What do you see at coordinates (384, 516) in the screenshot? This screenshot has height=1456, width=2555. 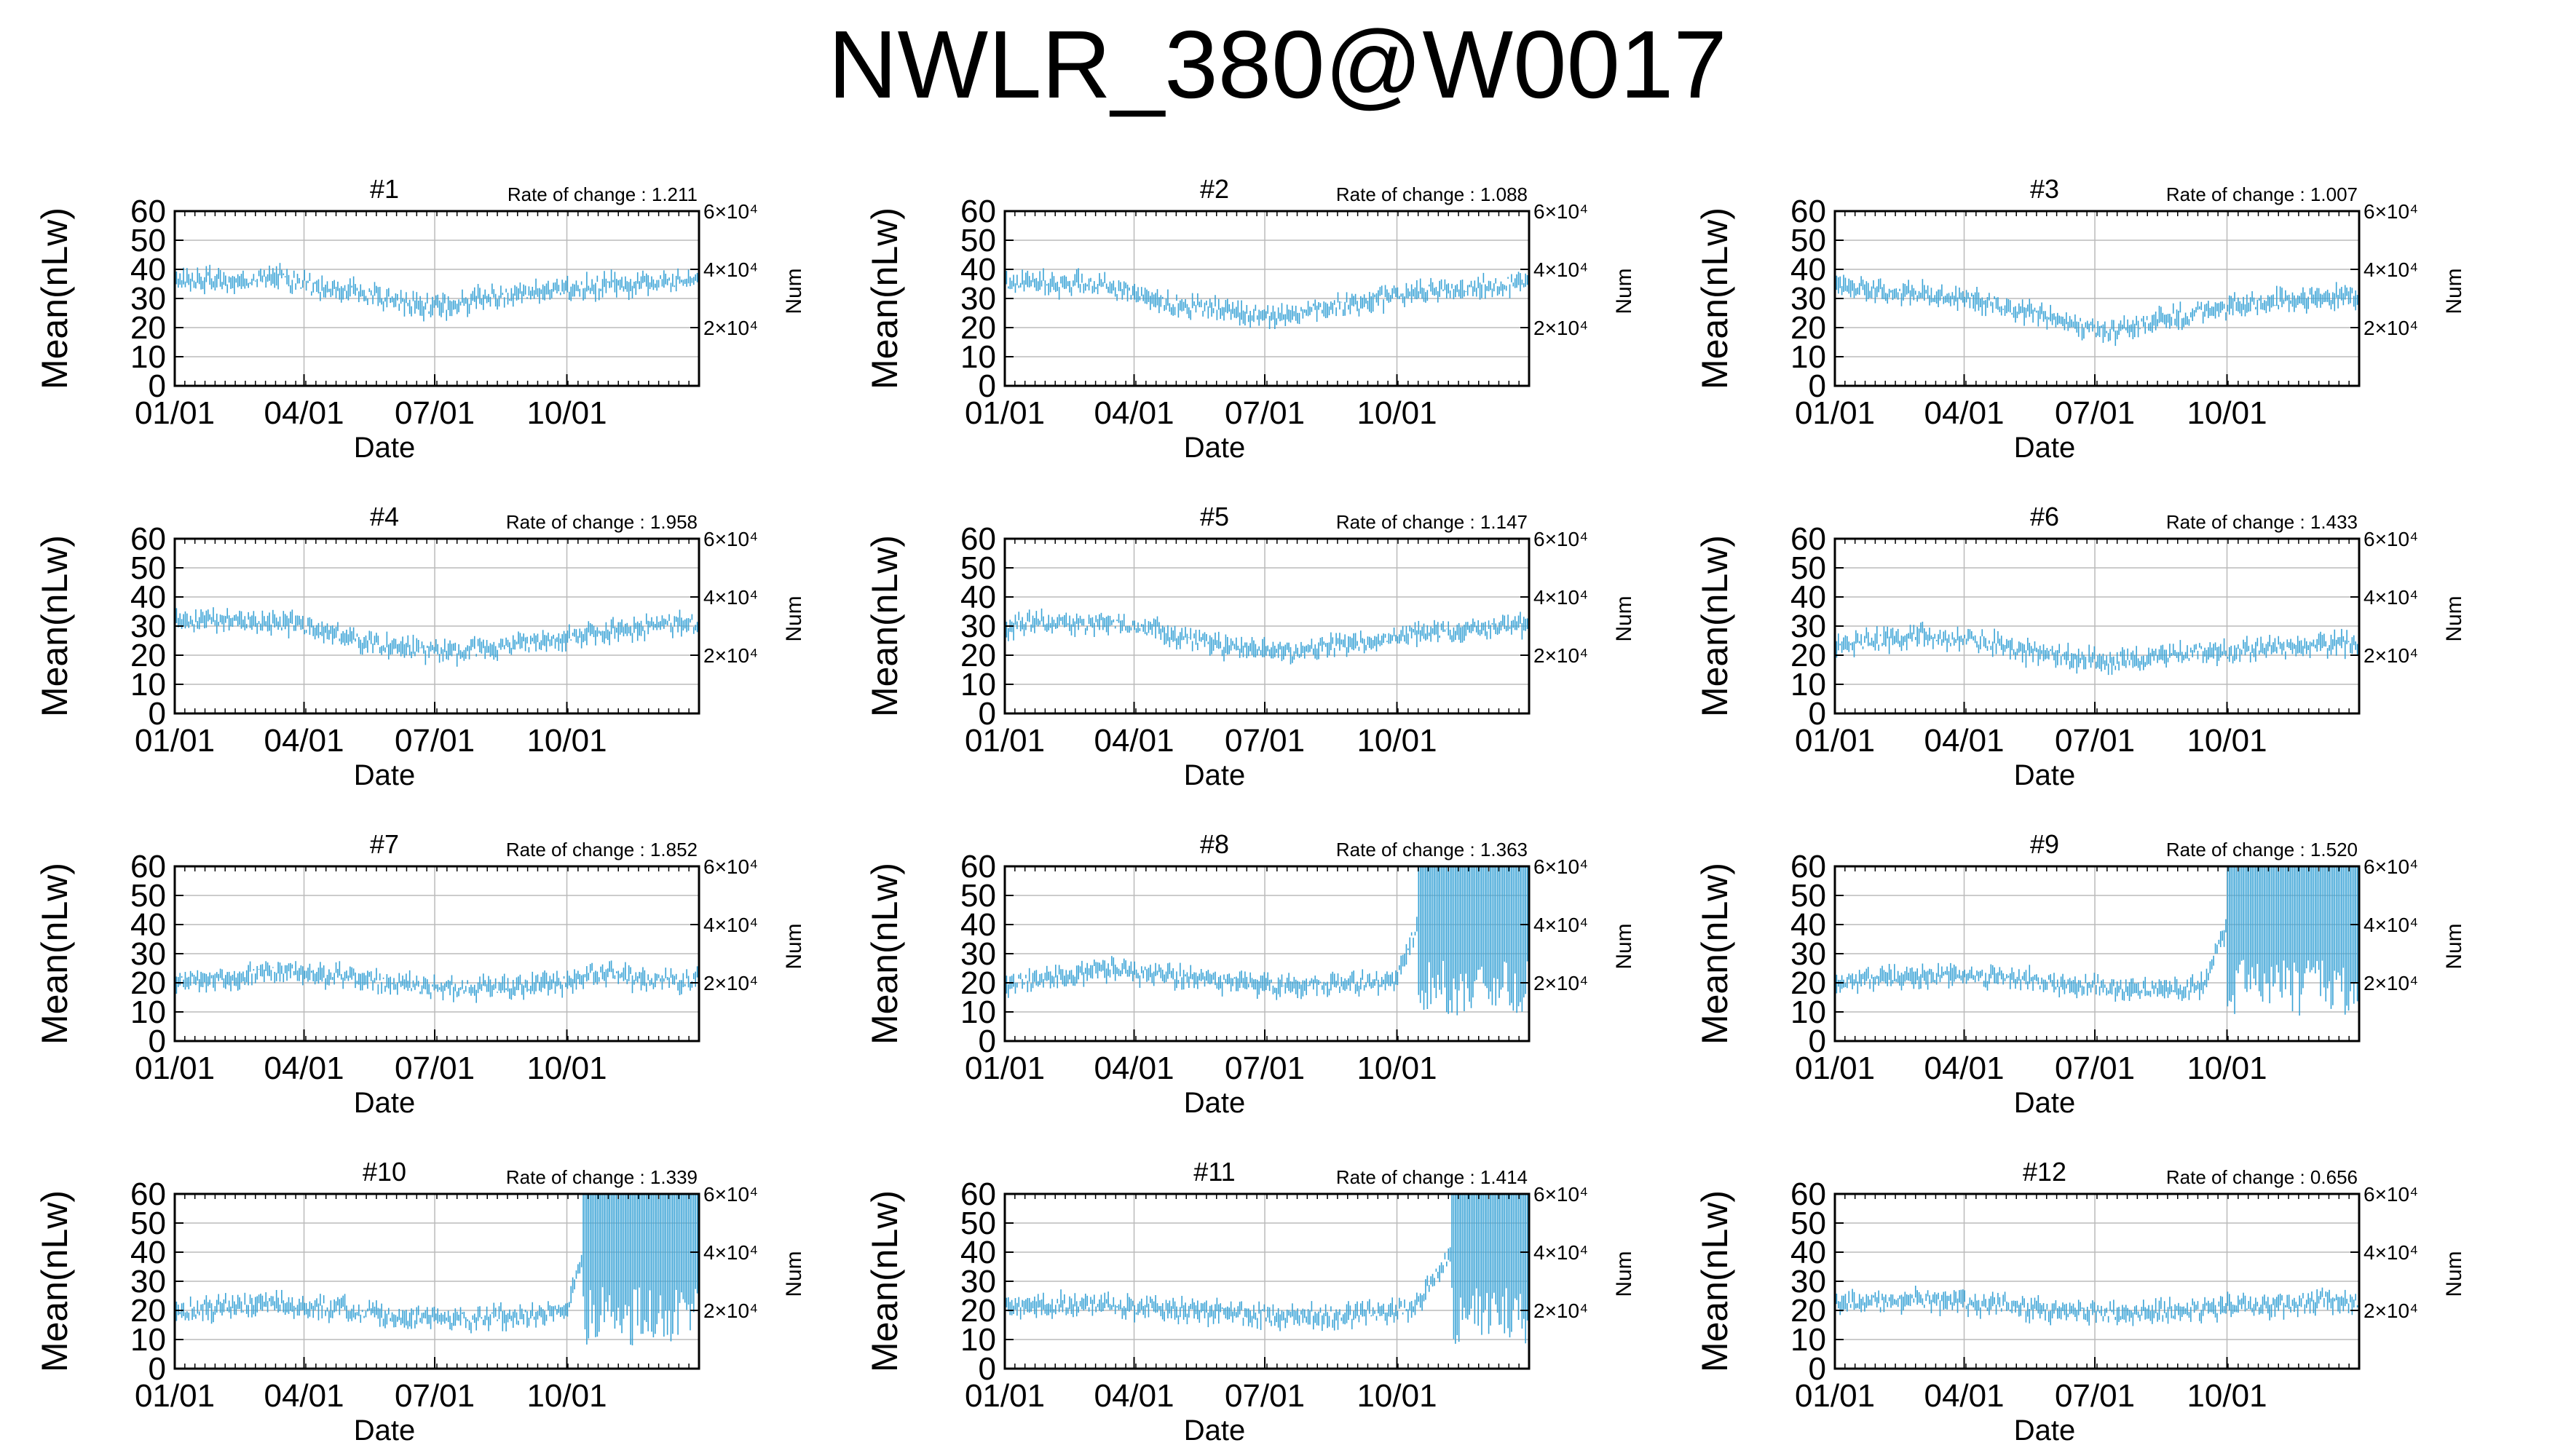 I see `panel-title: #4` at bounding box center [384, 516].